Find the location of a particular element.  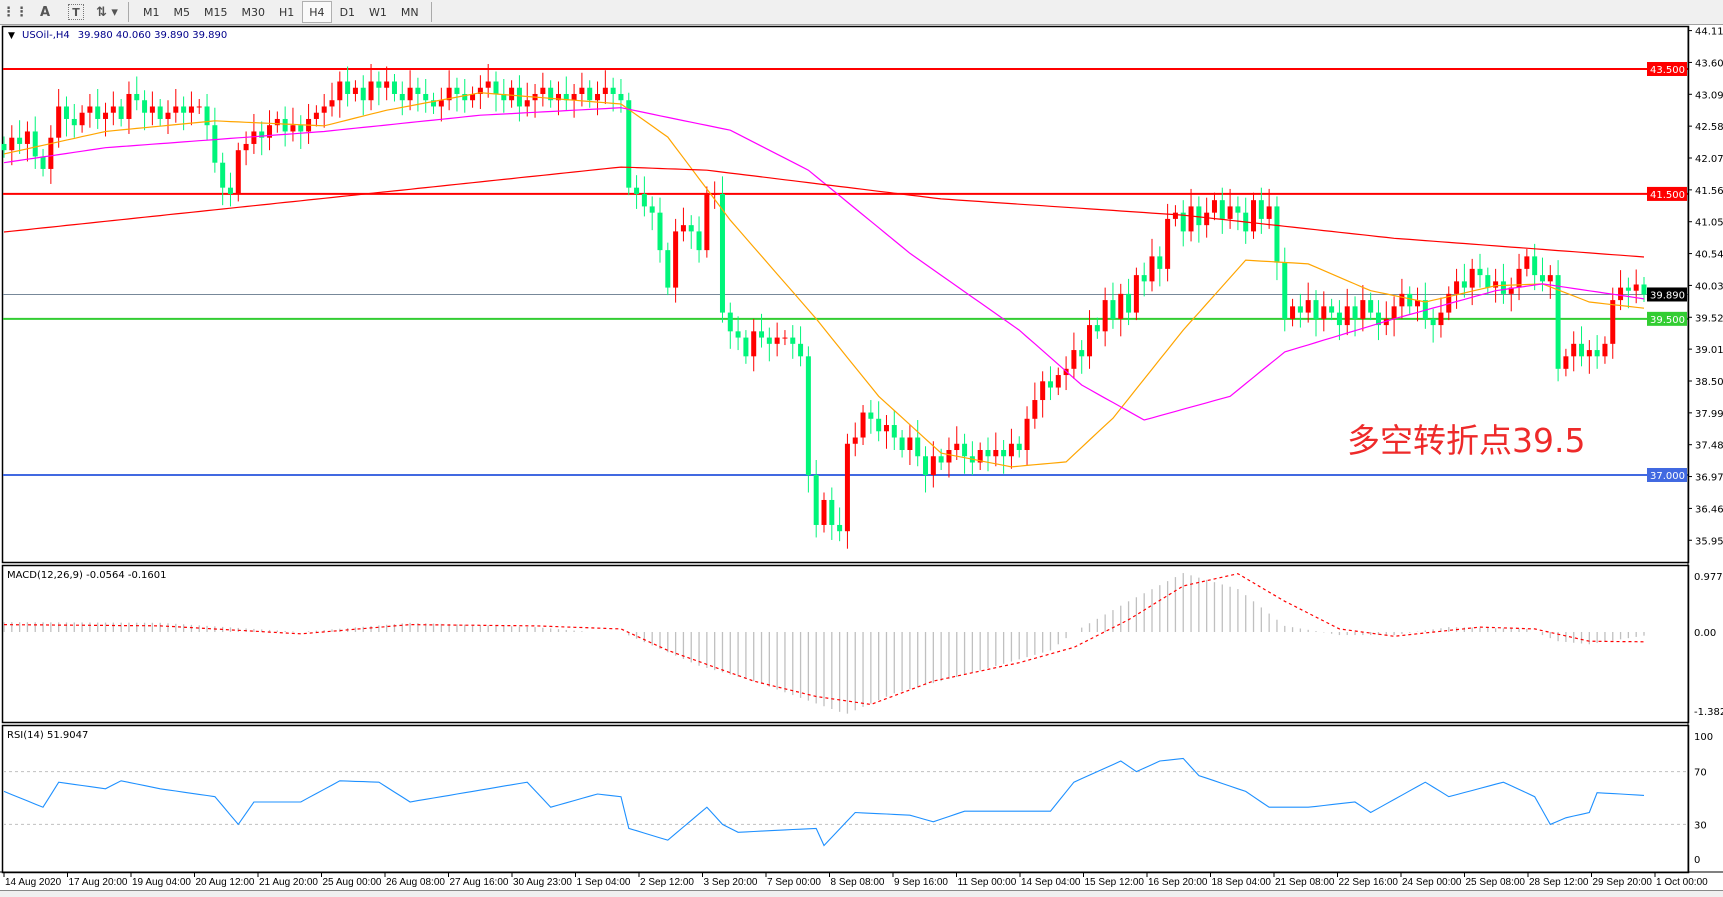

macd-tick-label: 0.9779 is located at coordinates (1708, 577).